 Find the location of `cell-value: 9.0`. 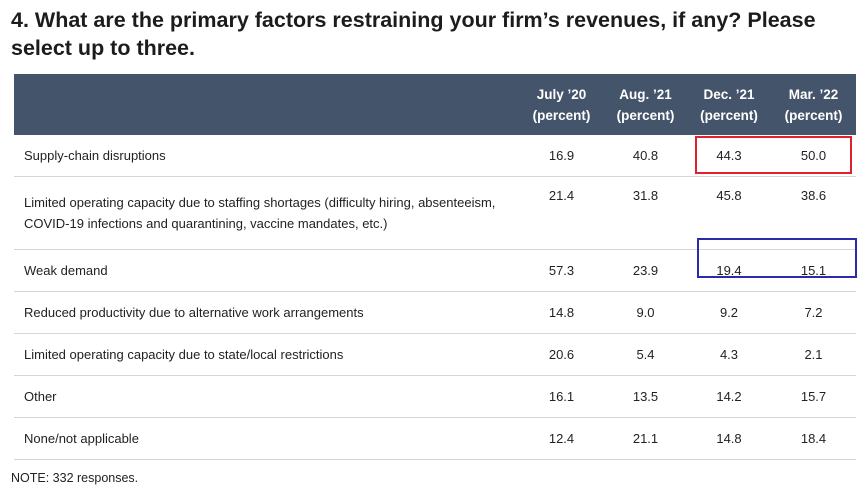

cell-value: 9.0 is located at coordinates (645, 312).